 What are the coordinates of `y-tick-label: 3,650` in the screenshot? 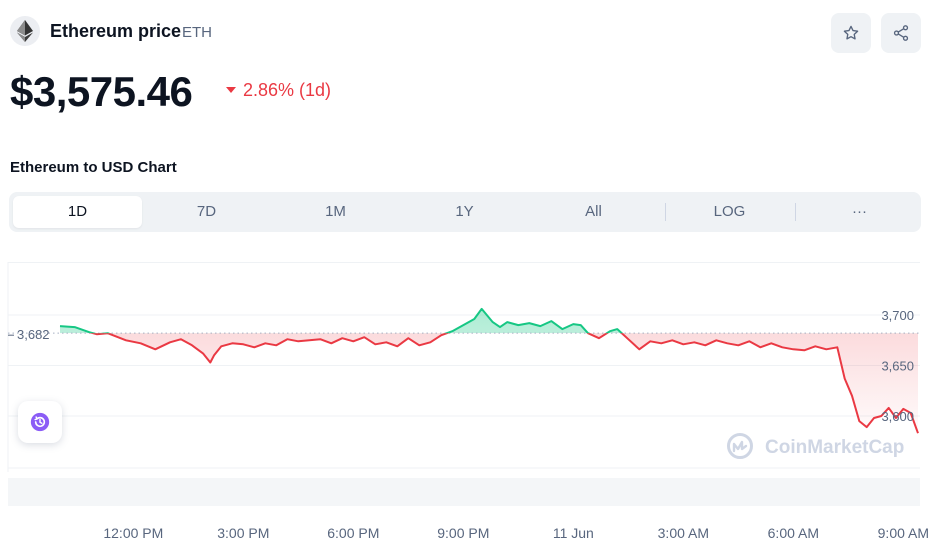 It's located at (897, 366).